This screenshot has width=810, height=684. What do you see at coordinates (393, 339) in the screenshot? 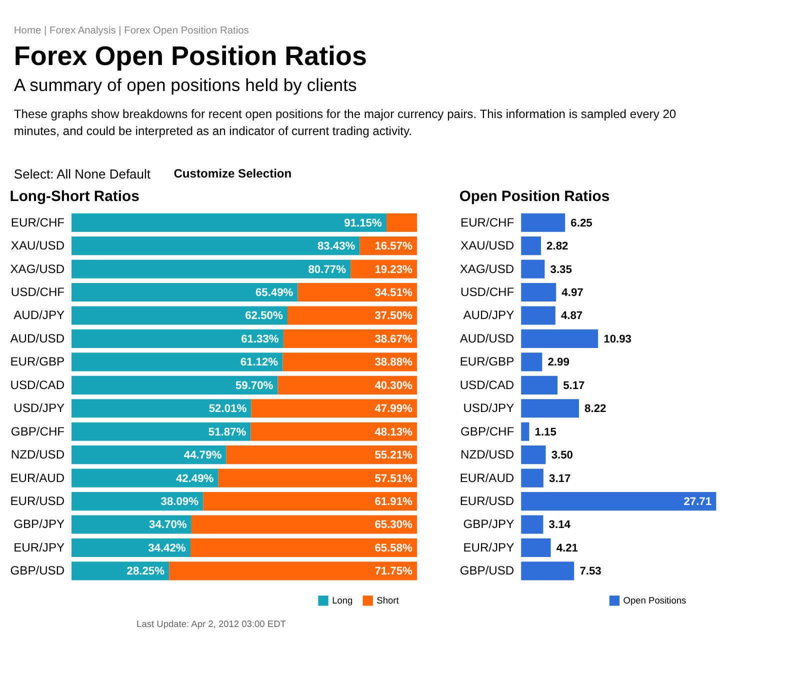
I see `data-label: 38.67%` at bounding box center [393, 339].